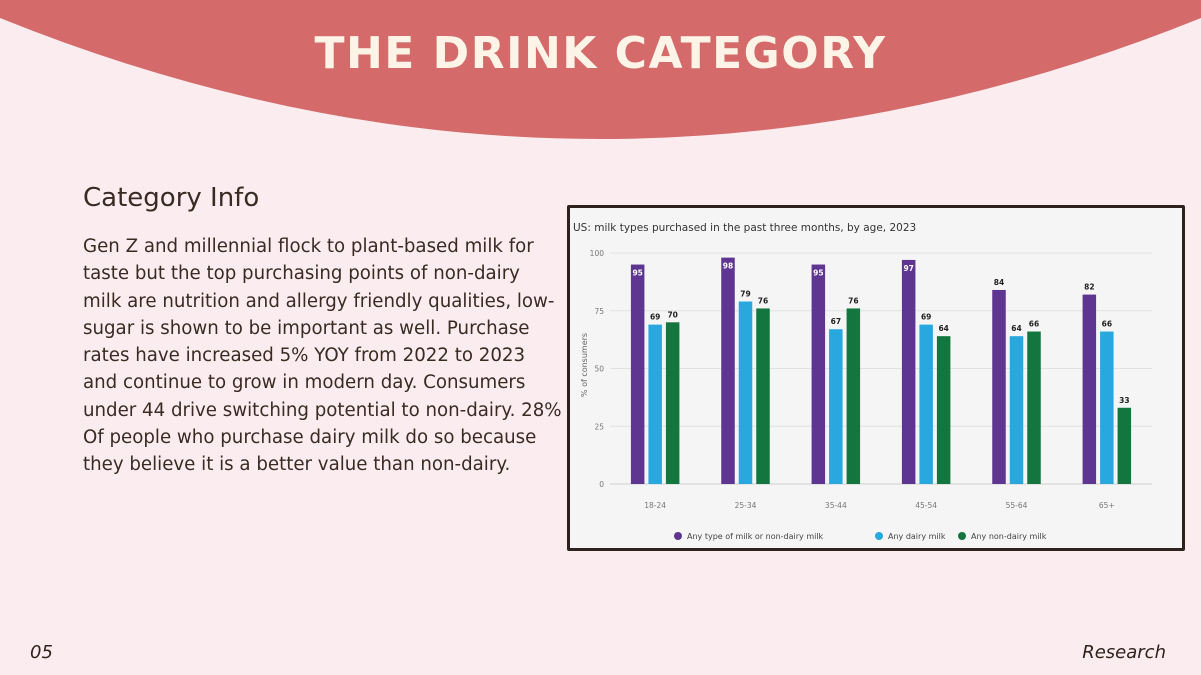  I want to click on data-label: 70, so click(672, 314).